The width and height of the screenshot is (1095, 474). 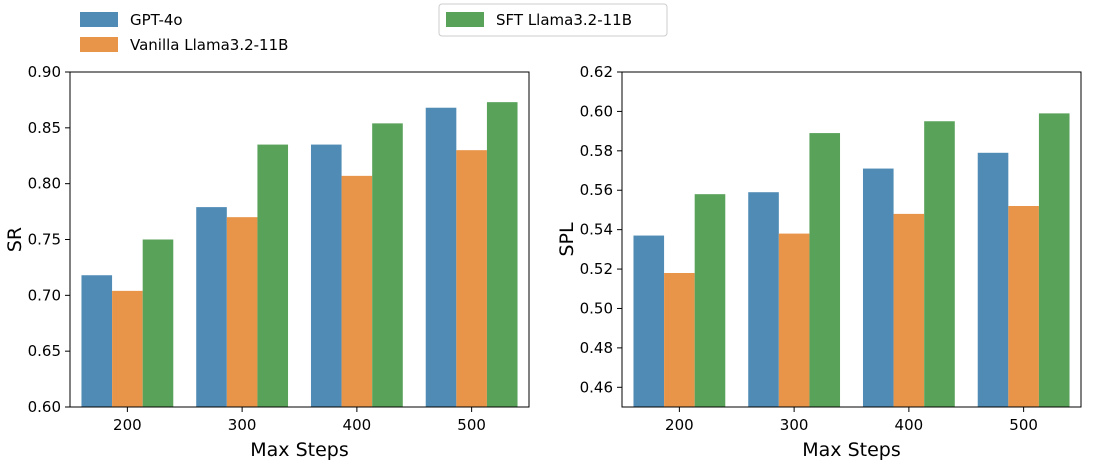 I want to click on y-tick-label: 0.75, so click(x=44, y=240).